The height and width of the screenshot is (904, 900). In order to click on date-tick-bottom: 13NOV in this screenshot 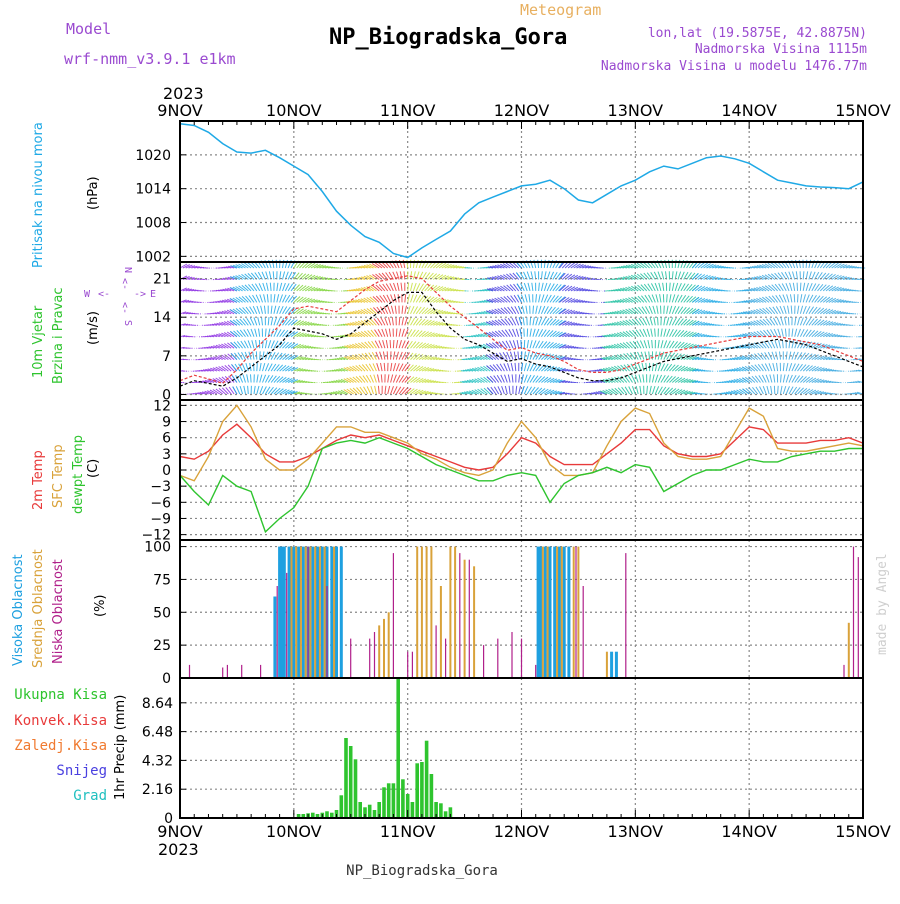, I will do `click(636, 831)`.